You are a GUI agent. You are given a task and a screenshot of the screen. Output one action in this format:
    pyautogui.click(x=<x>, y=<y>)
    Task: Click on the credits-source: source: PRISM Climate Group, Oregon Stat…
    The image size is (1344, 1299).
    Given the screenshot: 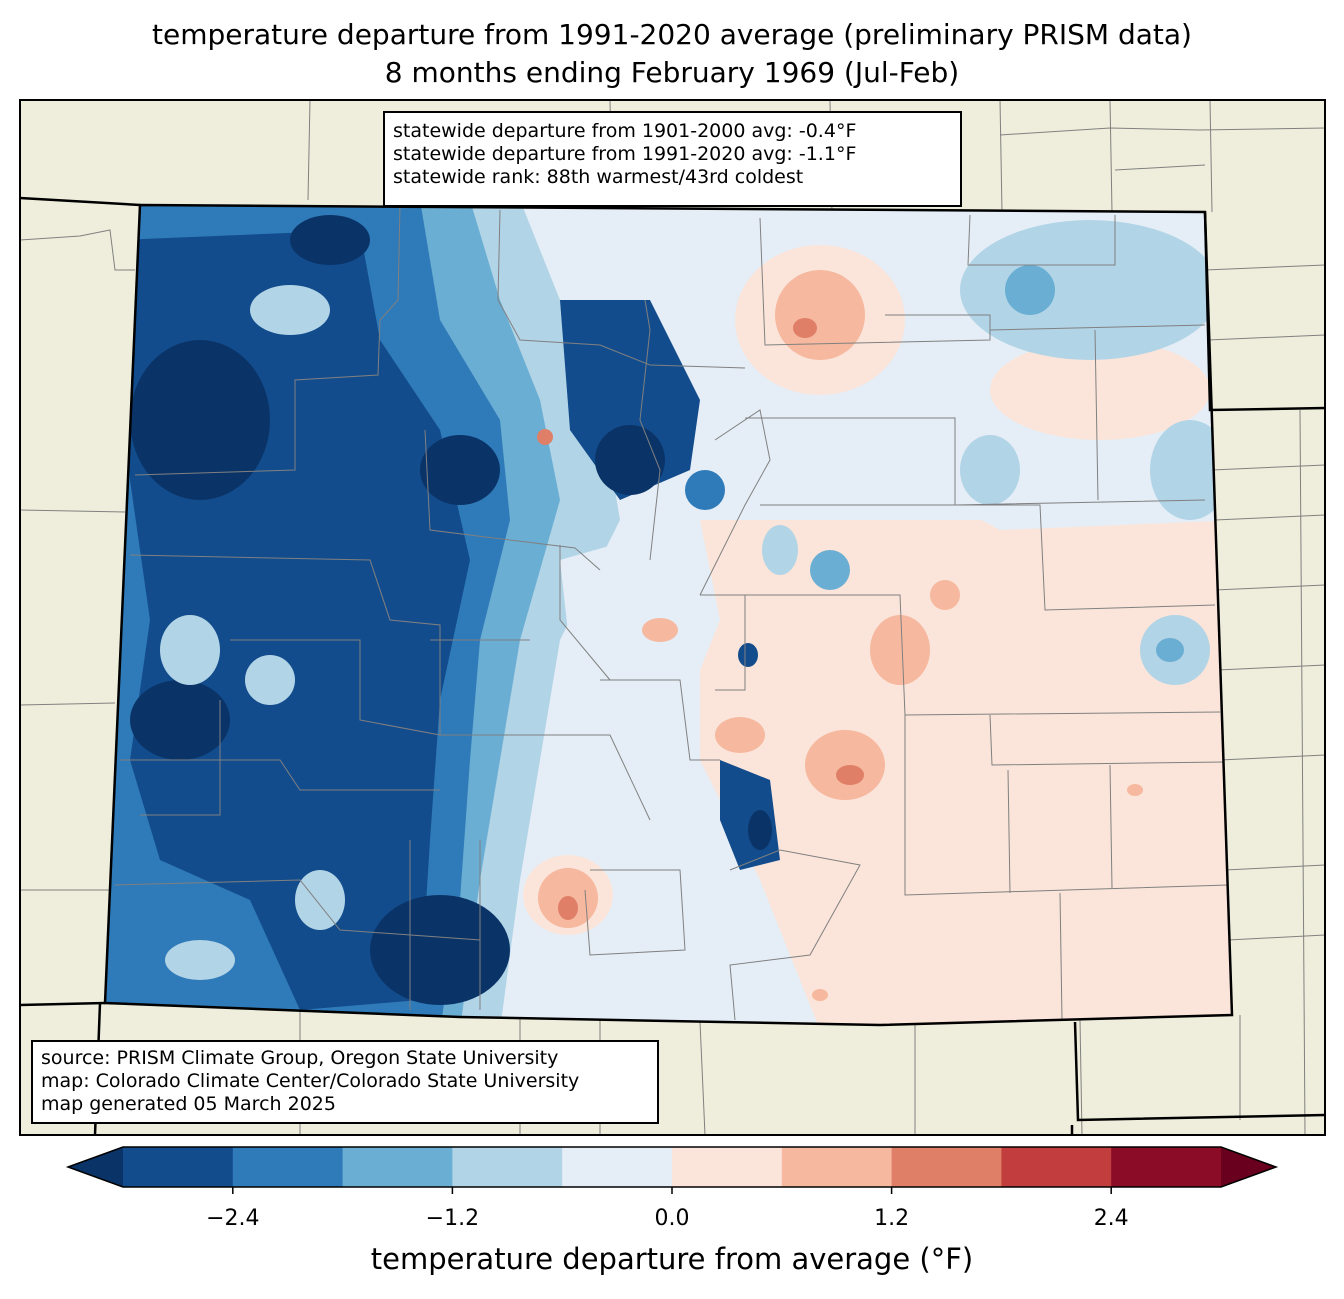 What is the action you would take?
    pyautogui.click(x=300, y=1058)
    